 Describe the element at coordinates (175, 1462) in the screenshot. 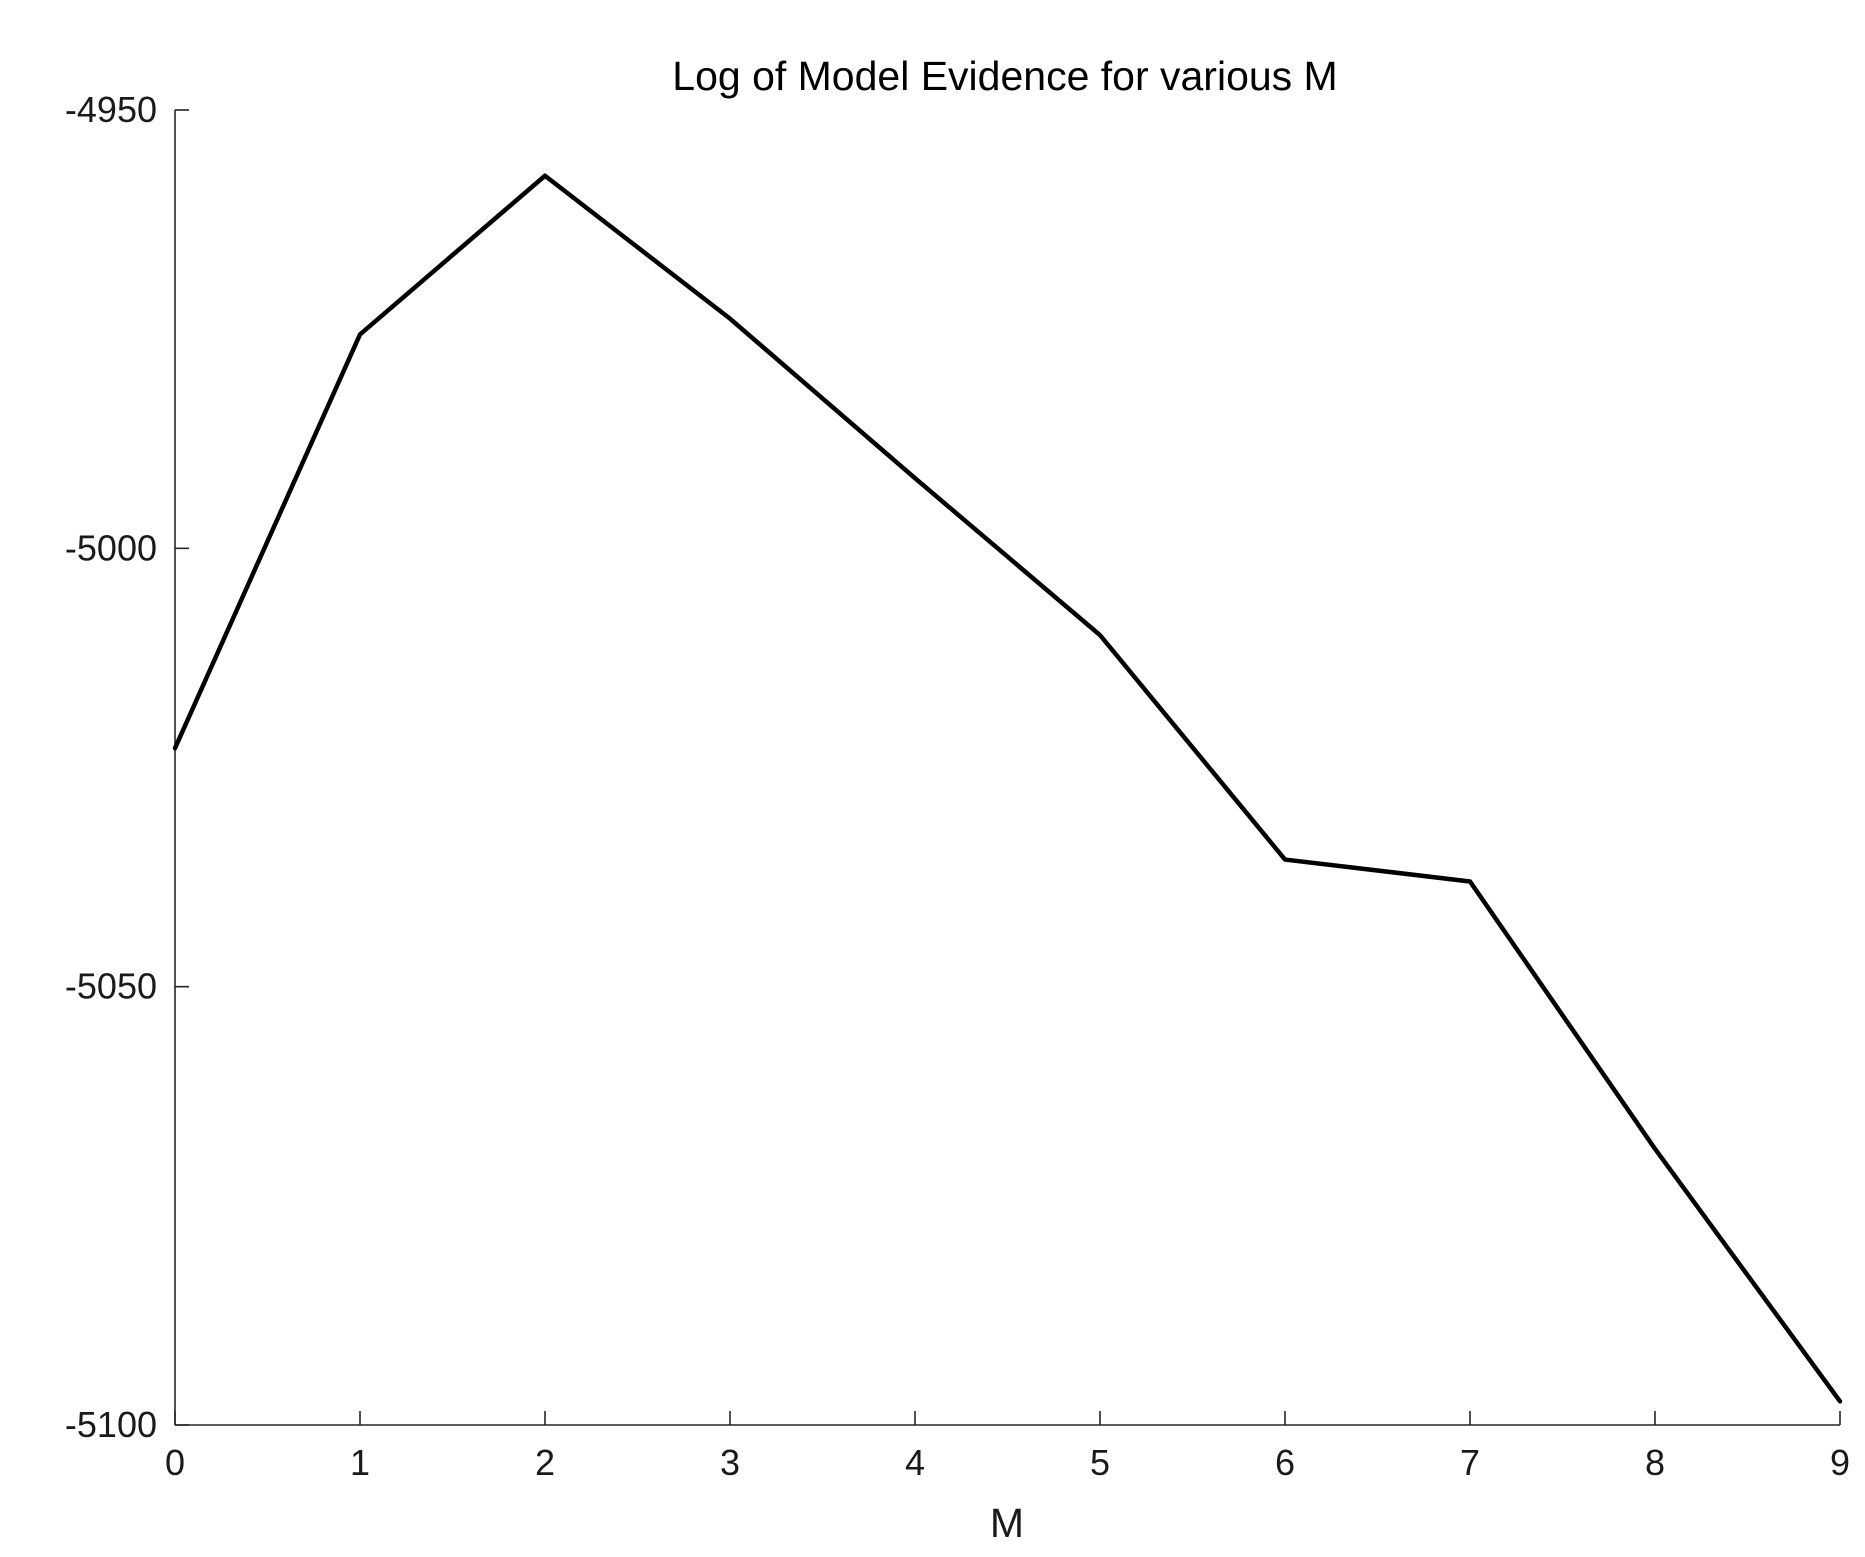

I see `x-tick-label: 0` at that location.